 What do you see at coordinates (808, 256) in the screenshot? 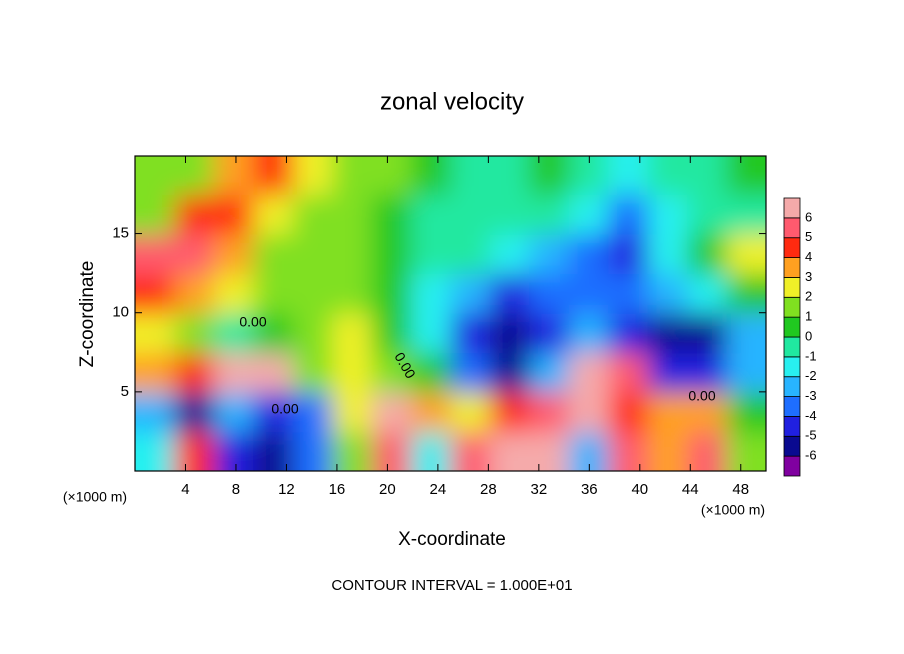
I see `colorbar-label: 4` at bounding box center [808, 256].